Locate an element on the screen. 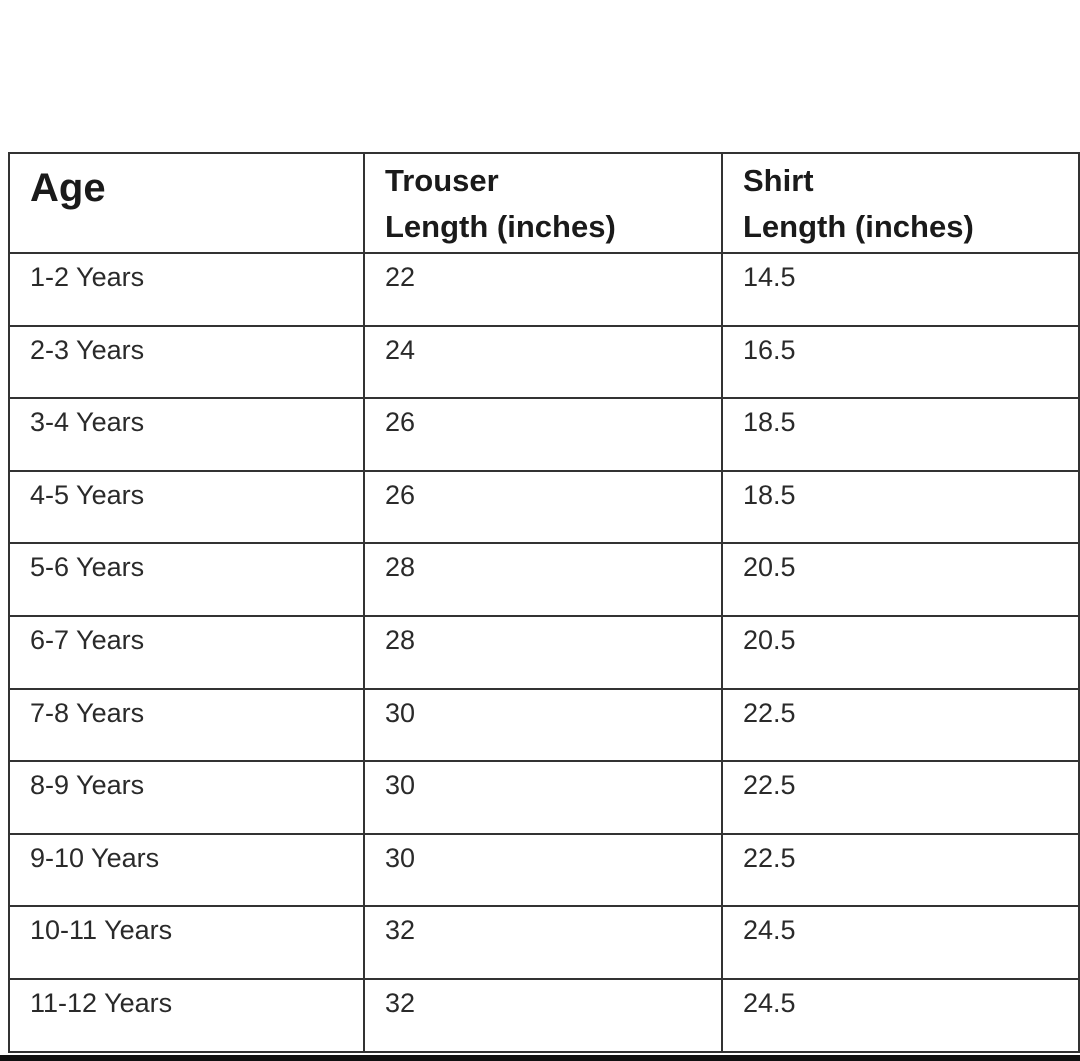 The height and width of the screenshot is (1061, 1080). table-row: 11-12 Years 32 24.5 is located at coordinates (544, 1015).